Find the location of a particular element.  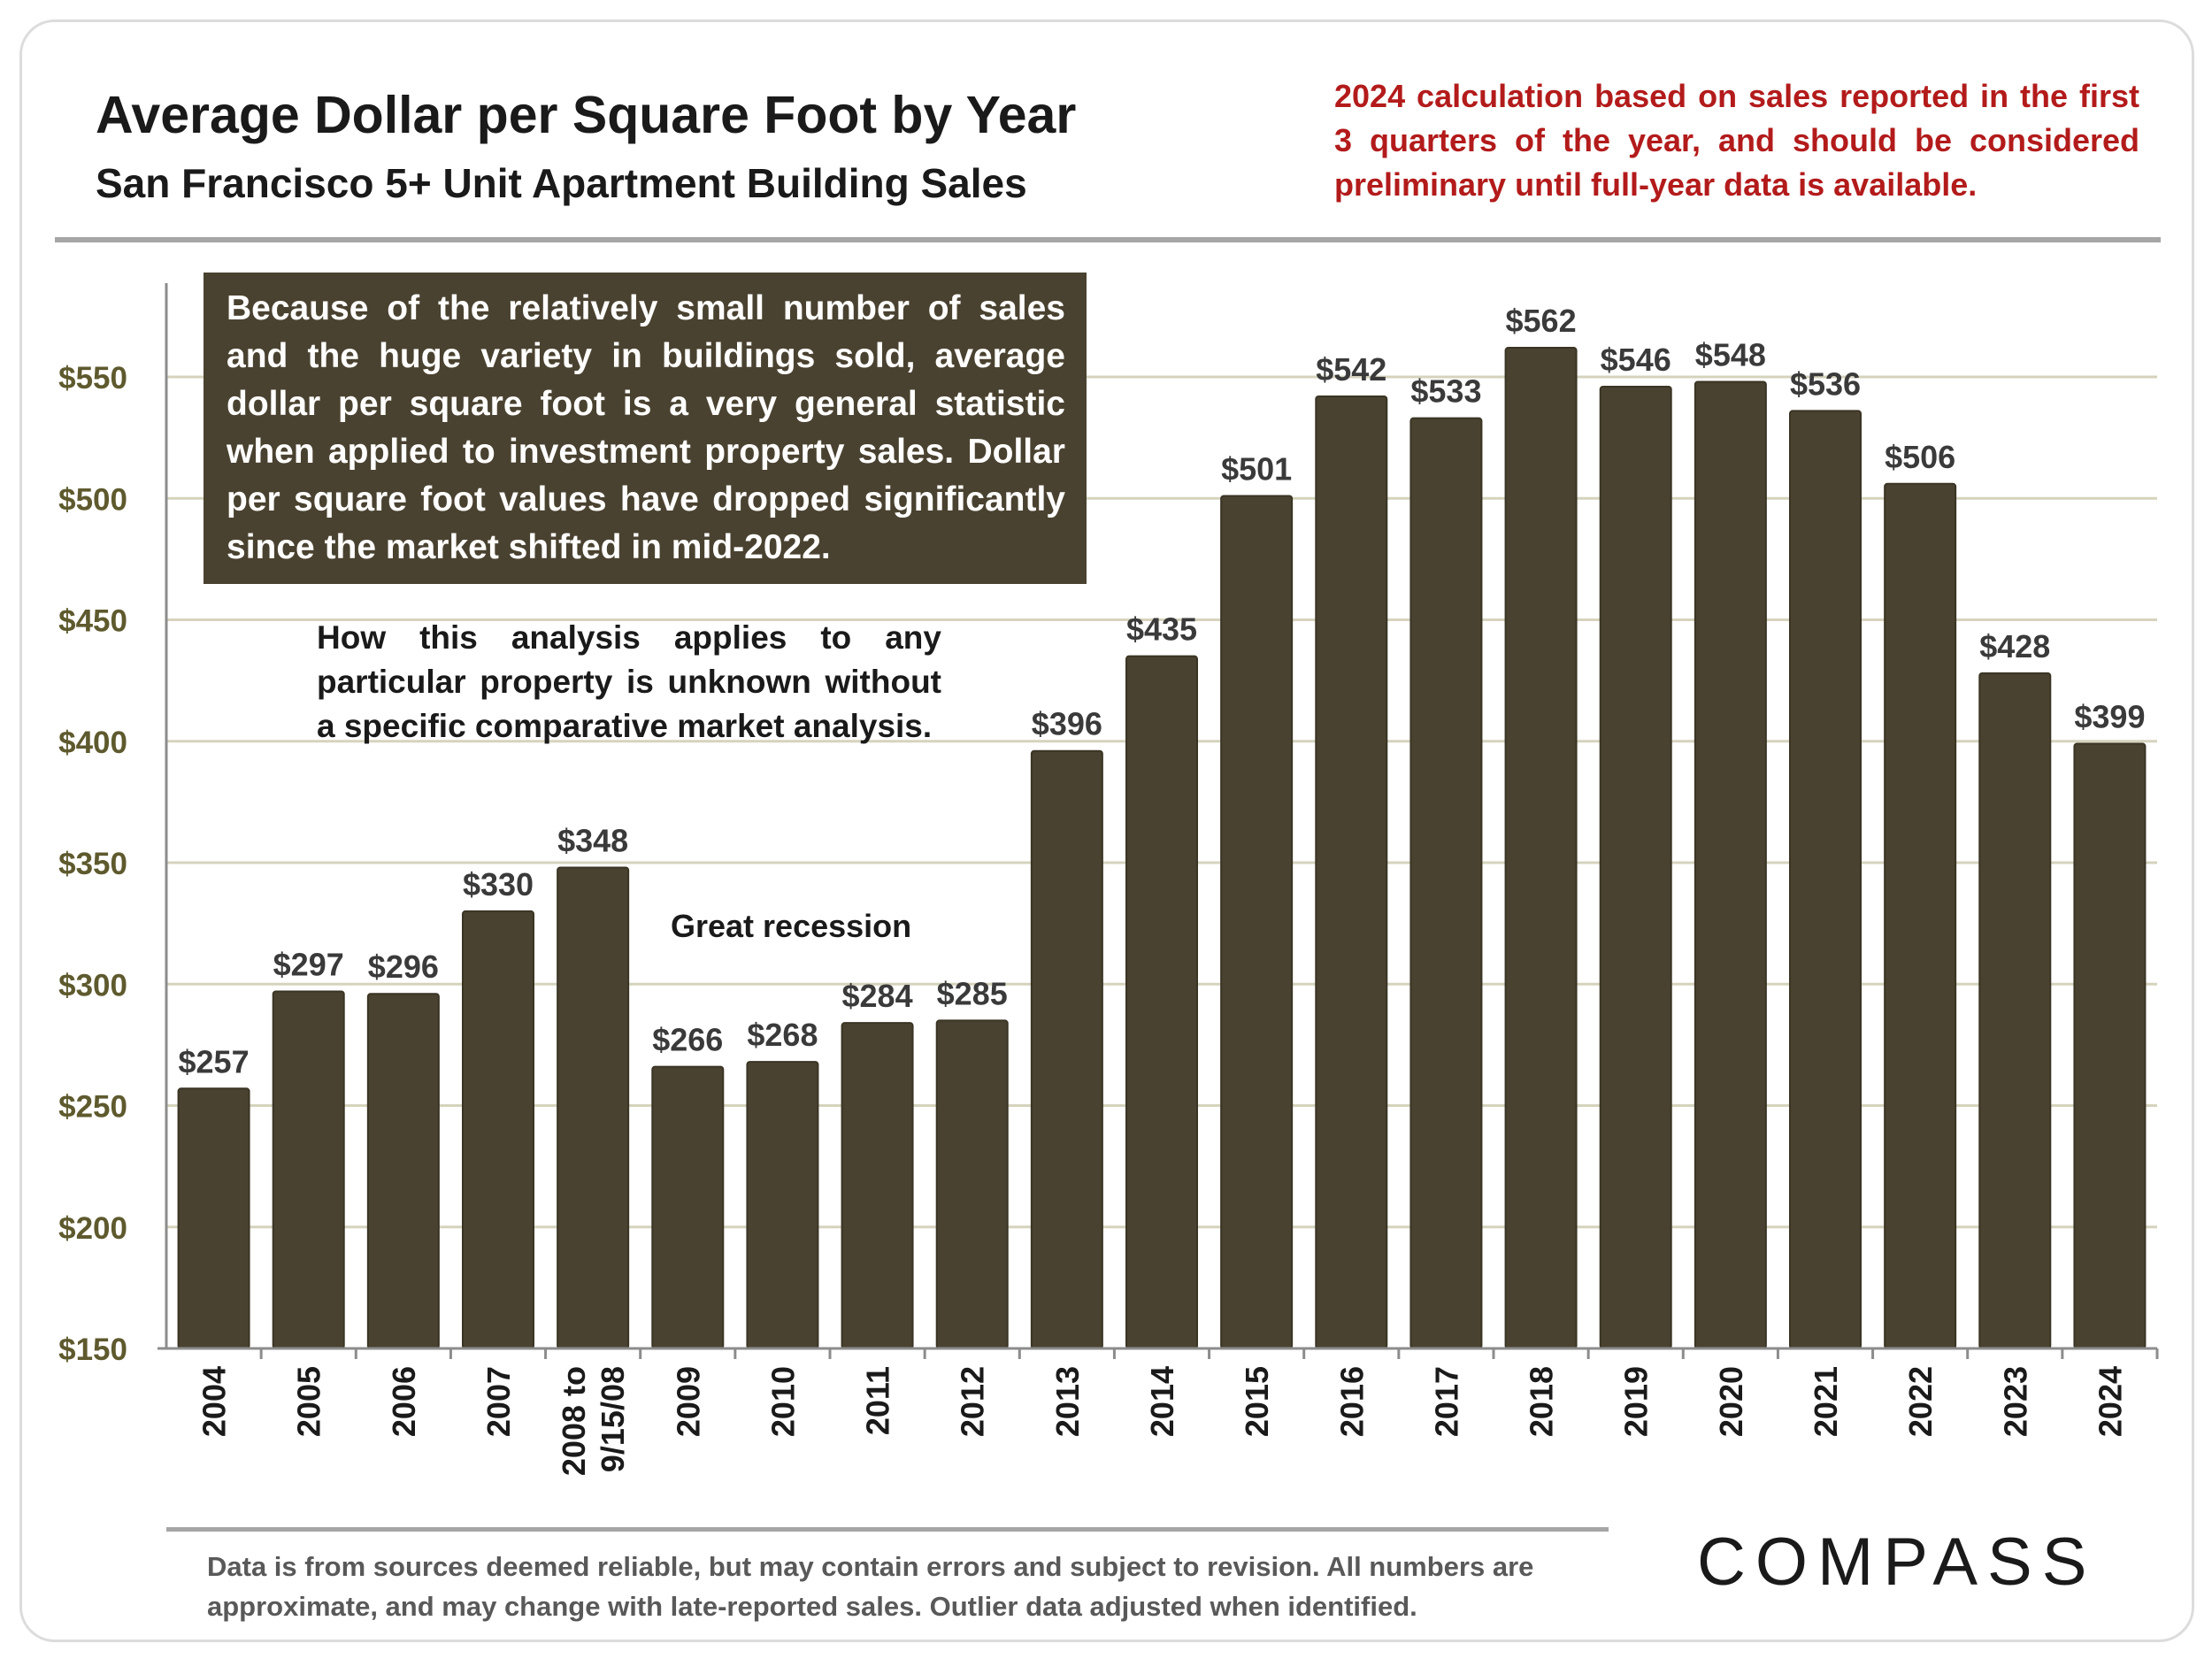

y-tick-label: $250 is located at coordinates (93, 1108).